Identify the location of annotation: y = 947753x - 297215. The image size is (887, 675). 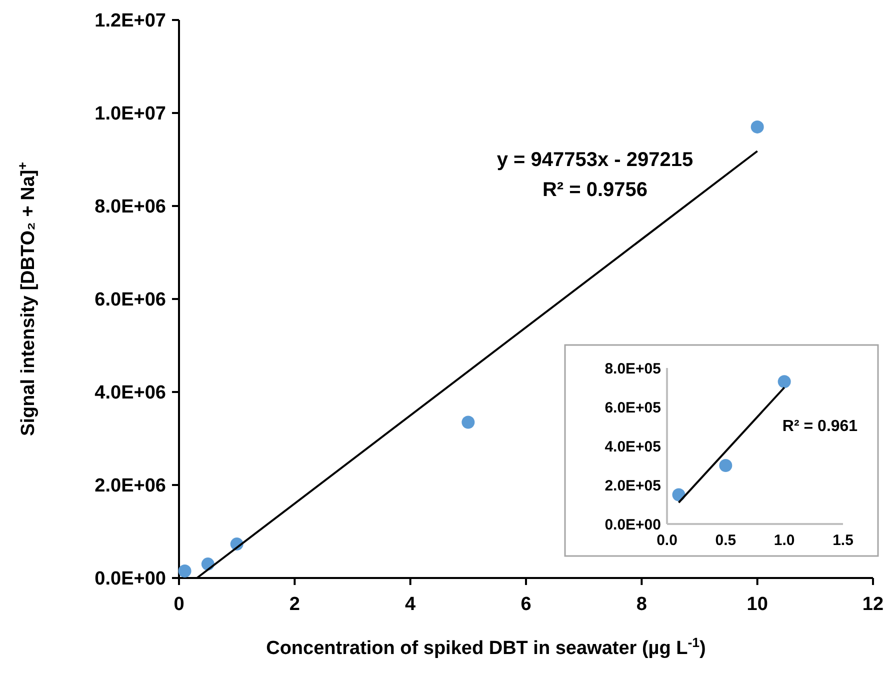
(595, 160).